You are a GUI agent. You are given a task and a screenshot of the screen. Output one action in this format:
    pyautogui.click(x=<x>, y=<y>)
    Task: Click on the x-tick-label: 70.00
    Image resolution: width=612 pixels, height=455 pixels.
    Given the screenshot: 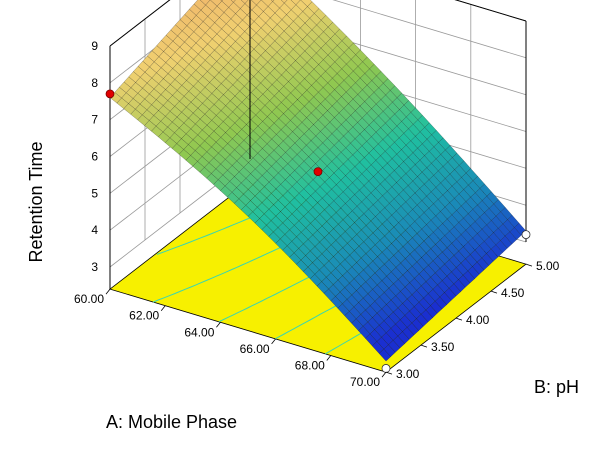 What is the action you would take?
    pyautogui.click(x=365, y=382)
    